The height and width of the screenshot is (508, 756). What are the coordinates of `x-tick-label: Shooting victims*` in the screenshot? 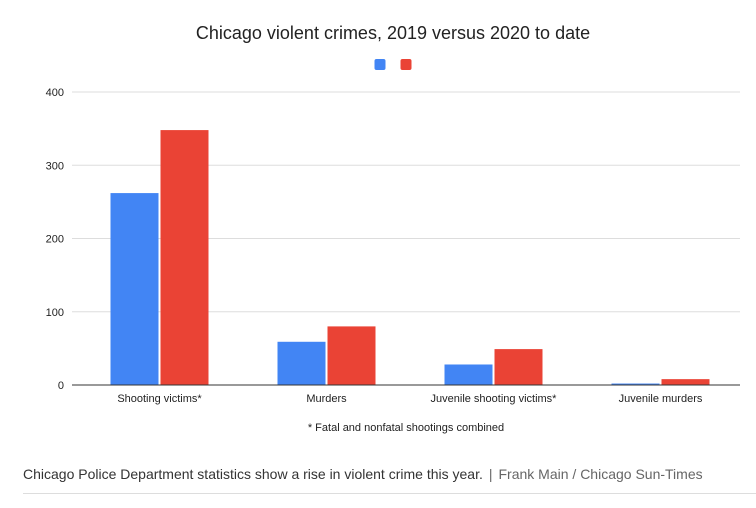 It's located at (159, 399).